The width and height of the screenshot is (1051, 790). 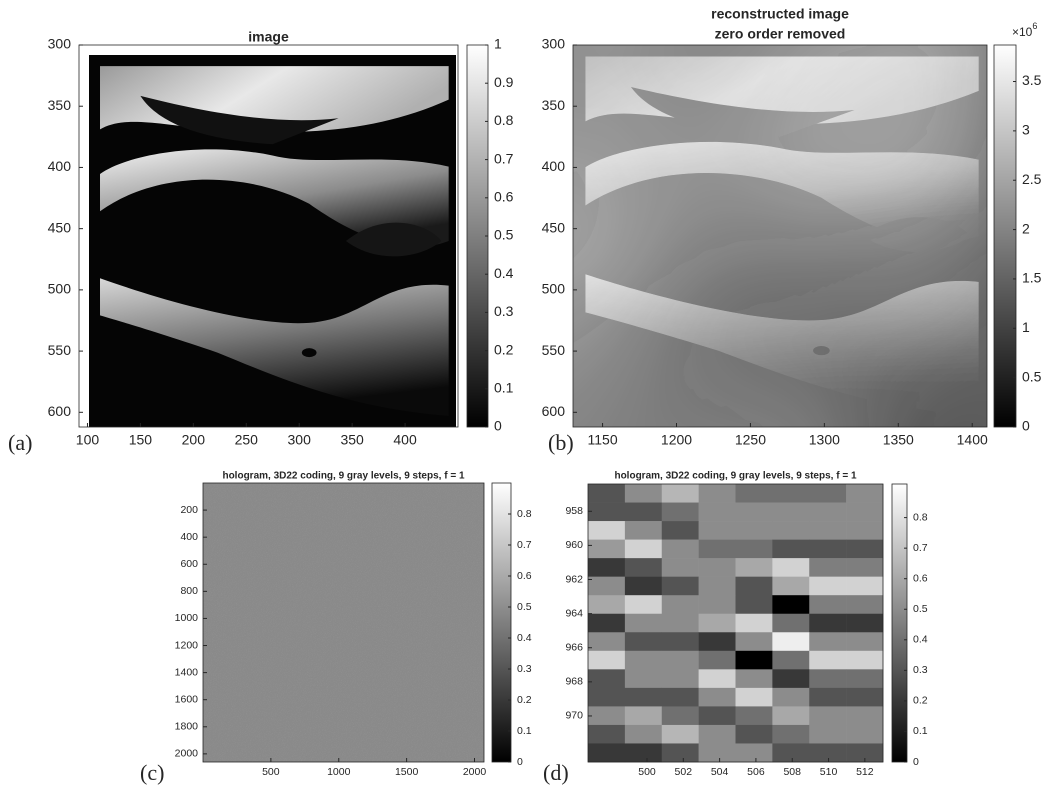 I want to click on y-tick-label: 1600, so click(x=187, y=699).